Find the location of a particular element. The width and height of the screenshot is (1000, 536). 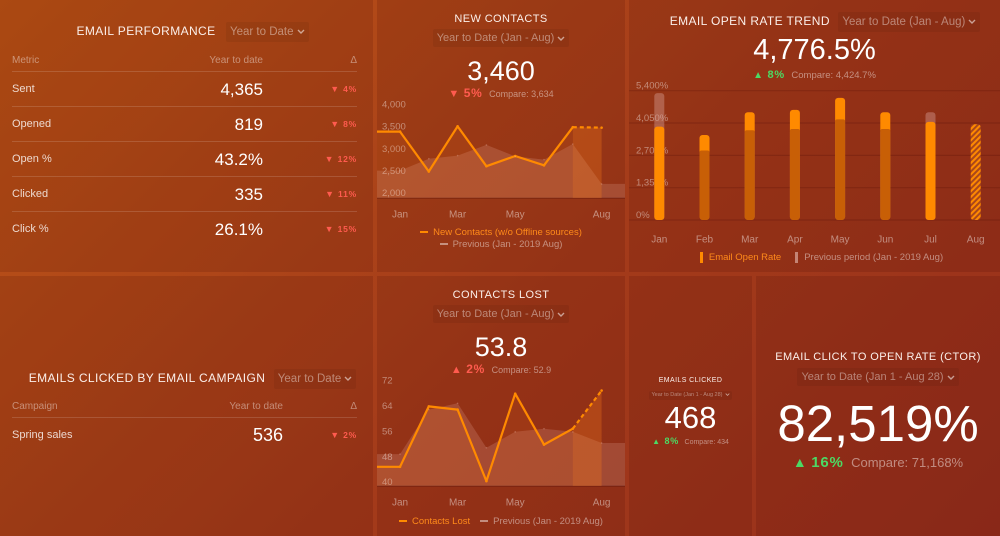

change-percent: 8% is located at coordinates (672, 441).